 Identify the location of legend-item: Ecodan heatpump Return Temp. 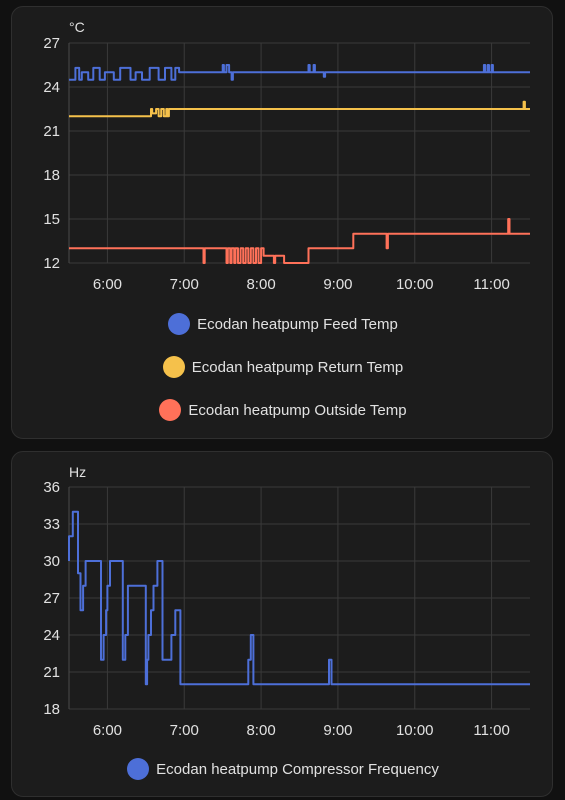
(282, 367).